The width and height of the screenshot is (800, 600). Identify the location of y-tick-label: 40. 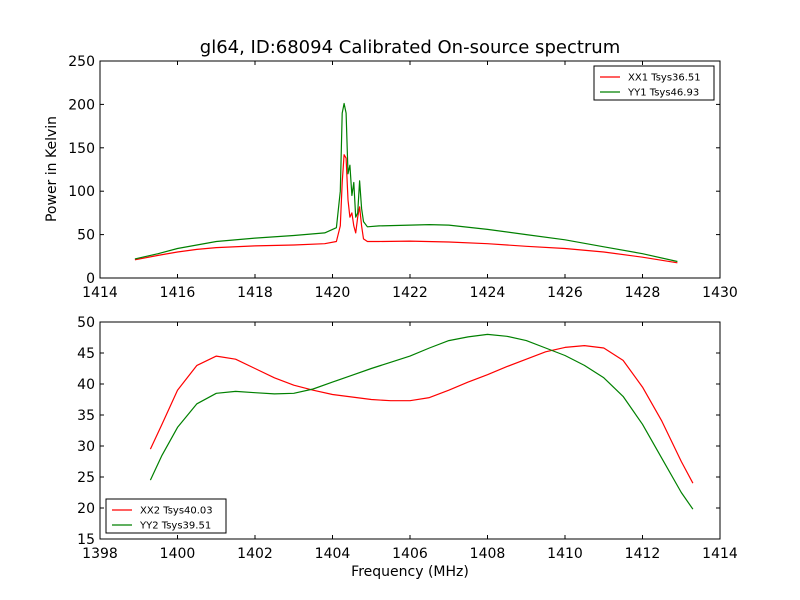
(86, 385).